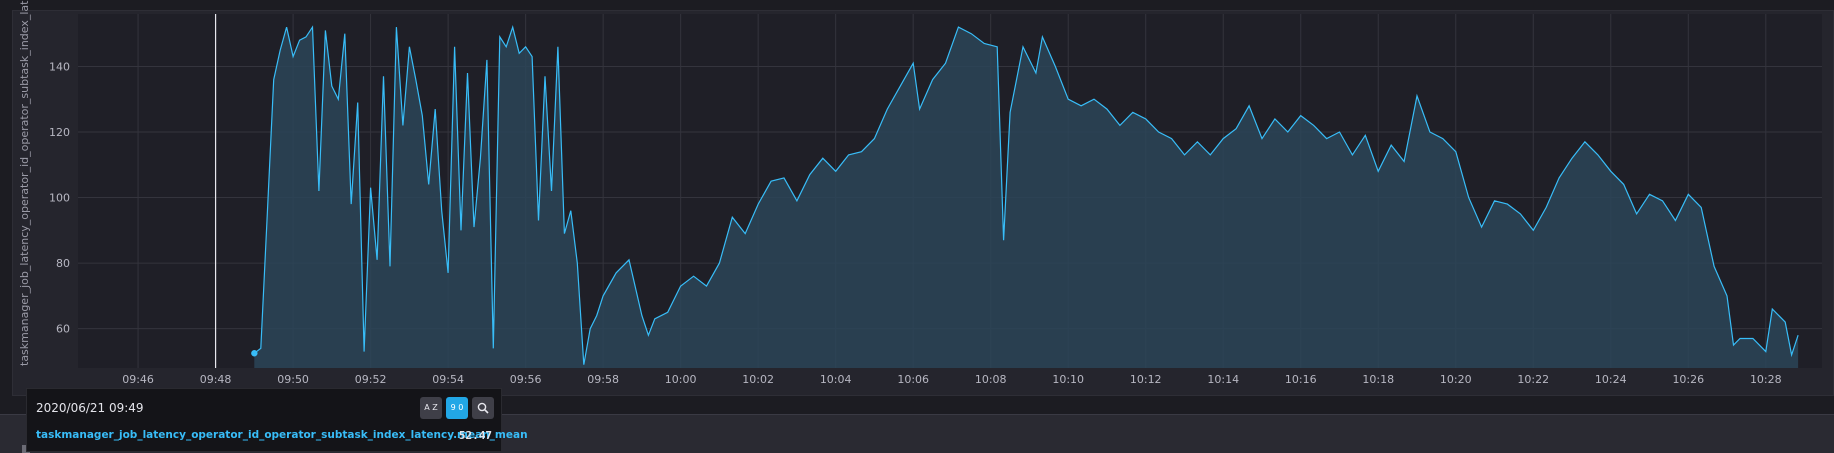 The width and height of the screenshot is (1834, 453). Describe the element at coordinates (475, 435) in the screenshot. I see `tooltip-series-value: 52.47` at that location.